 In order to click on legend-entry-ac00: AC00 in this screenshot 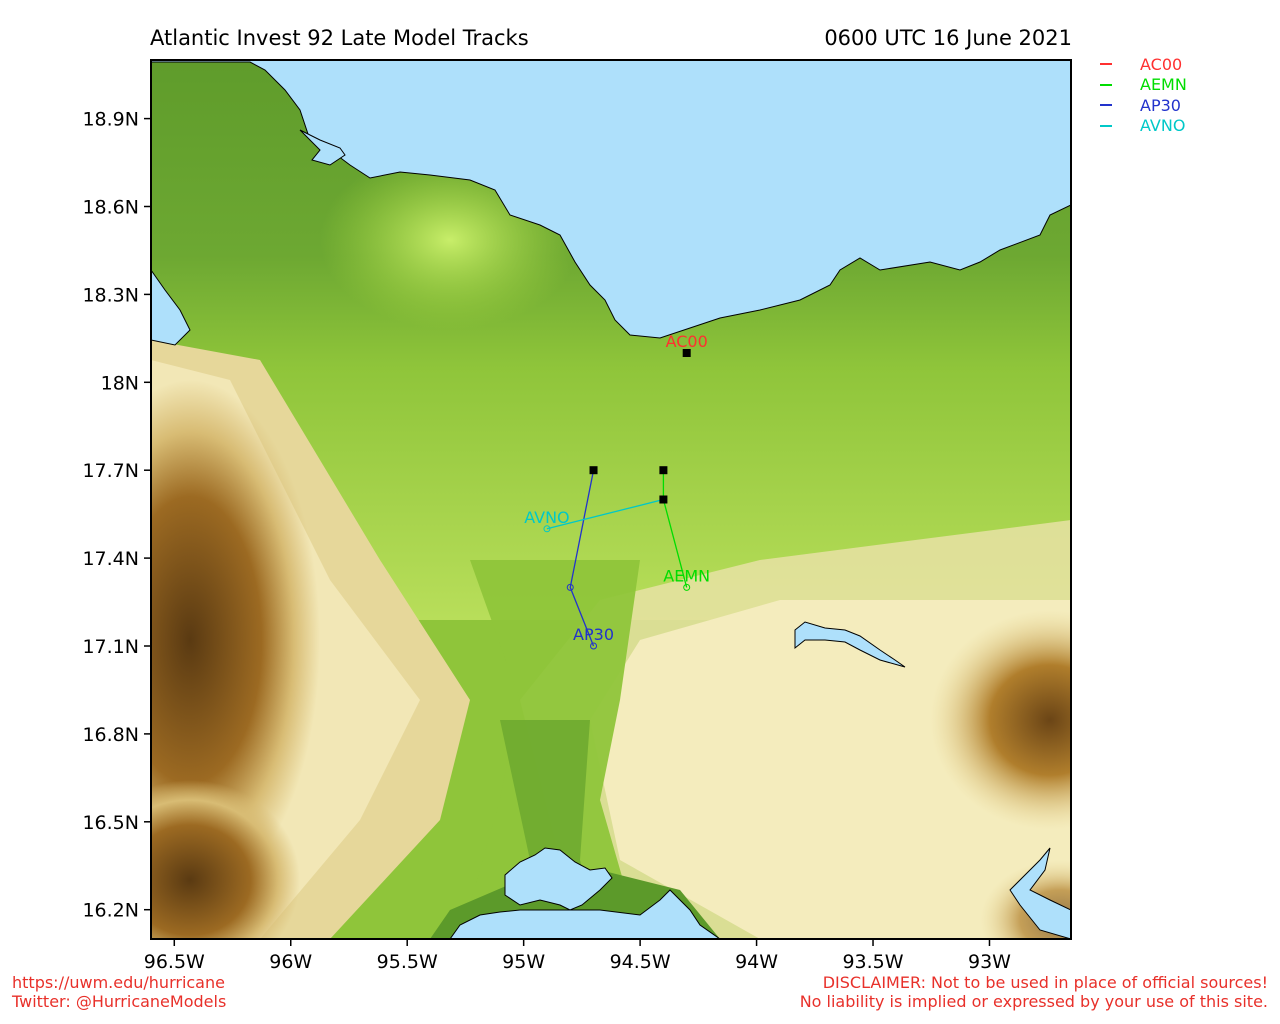, I will do `click(1143, 64)`.